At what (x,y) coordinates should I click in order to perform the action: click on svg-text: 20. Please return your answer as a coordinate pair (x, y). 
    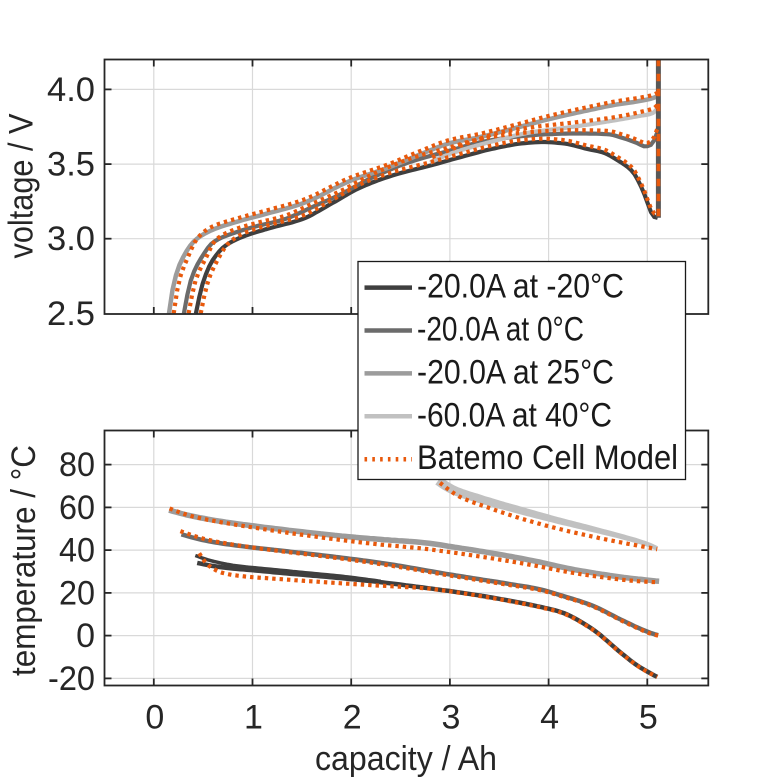
    Looking at the image, I should click on (77, 593).